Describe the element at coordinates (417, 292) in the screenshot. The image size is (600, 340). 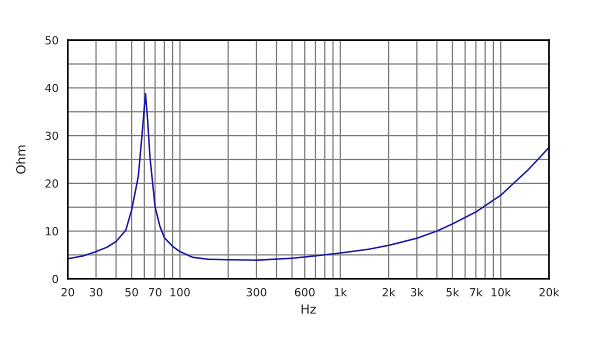
I see `x-tick-label: 3k` at that location.